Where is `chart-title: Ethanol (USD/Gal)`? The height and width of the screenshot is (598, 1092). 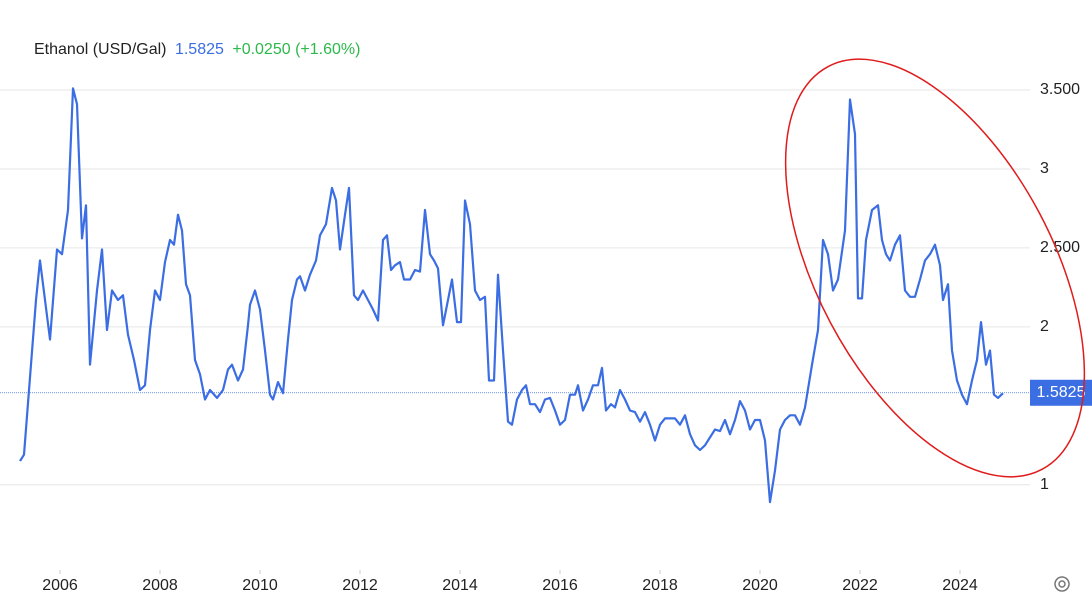 chart-title: Ethanol (USD/Gal) is located at coordinates (100, 49).